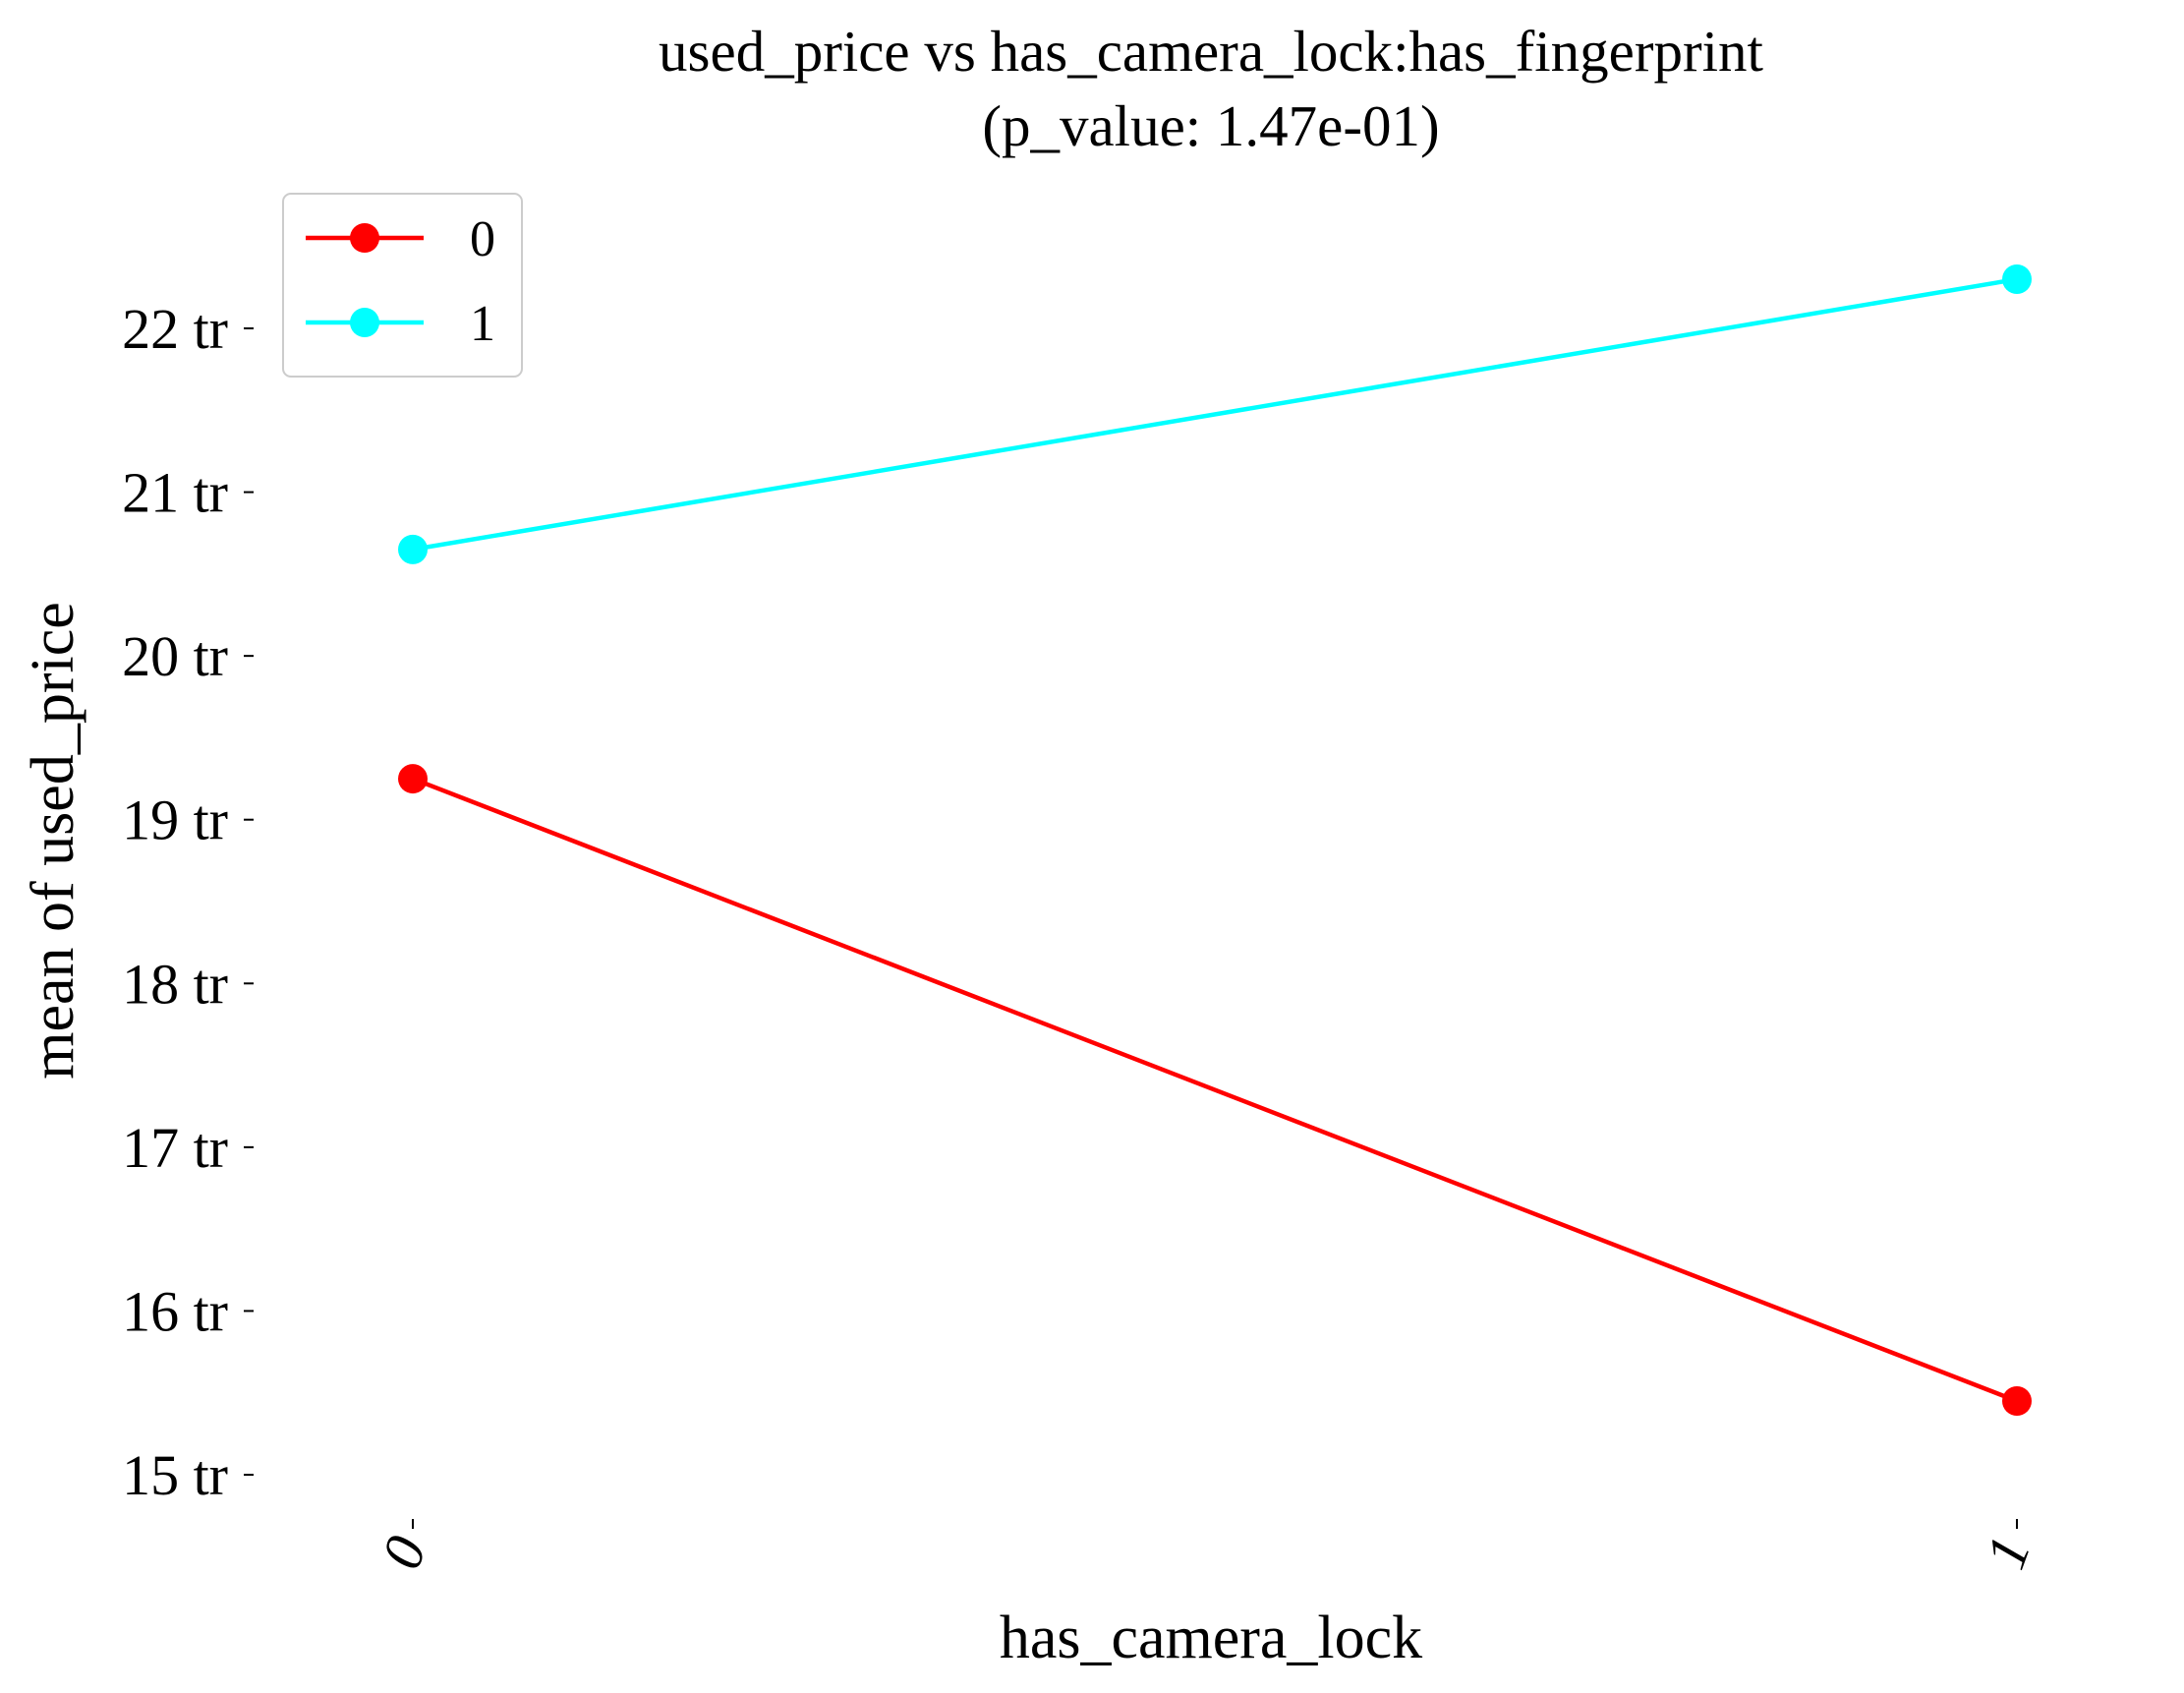 This screenshot has height=1693, width=2184. I want to click on chart-subtitle: (p_value: 1.47e-01), so click(1210, 125).